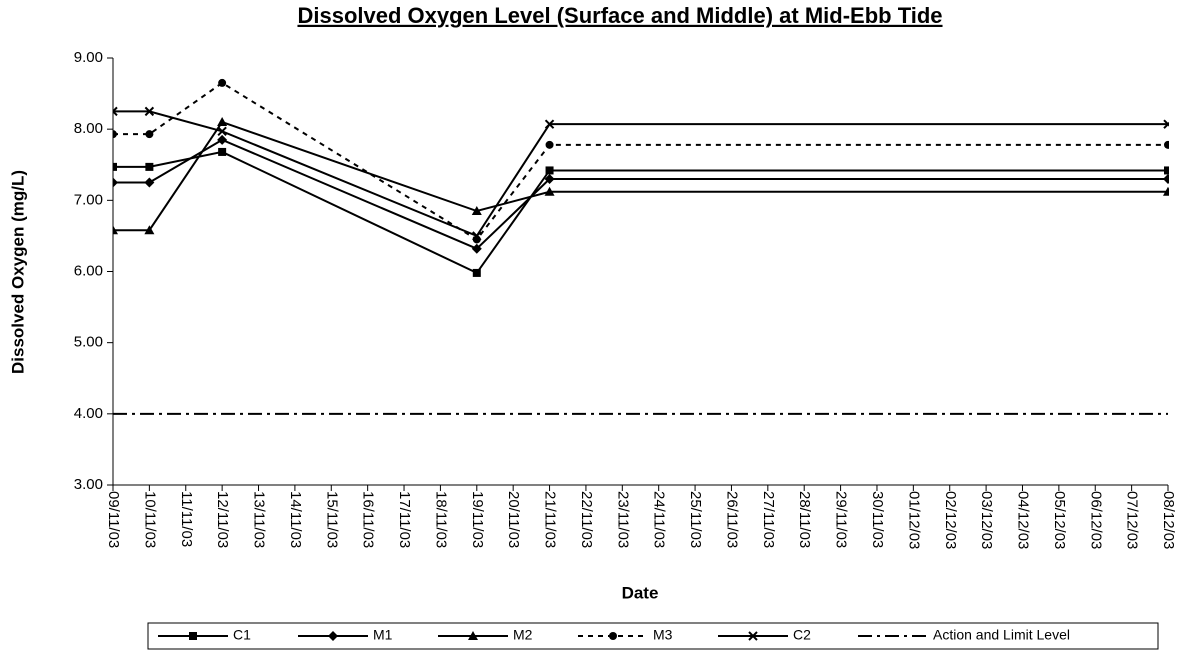 This screenshot has height=657, width=1184. I want to click on legend-label: M2, so click(523, 635).